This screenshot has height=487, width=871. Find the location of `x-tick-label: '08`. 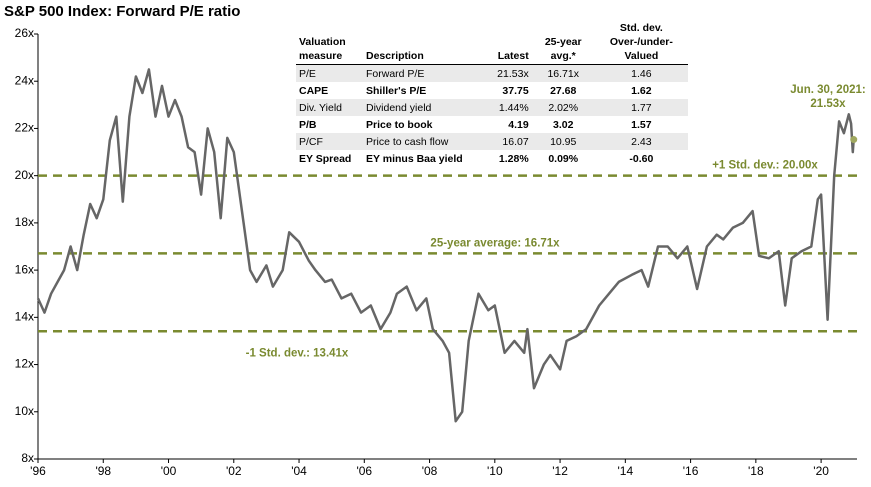

x-tick-label: '08 is located at coordinates (430, 471).